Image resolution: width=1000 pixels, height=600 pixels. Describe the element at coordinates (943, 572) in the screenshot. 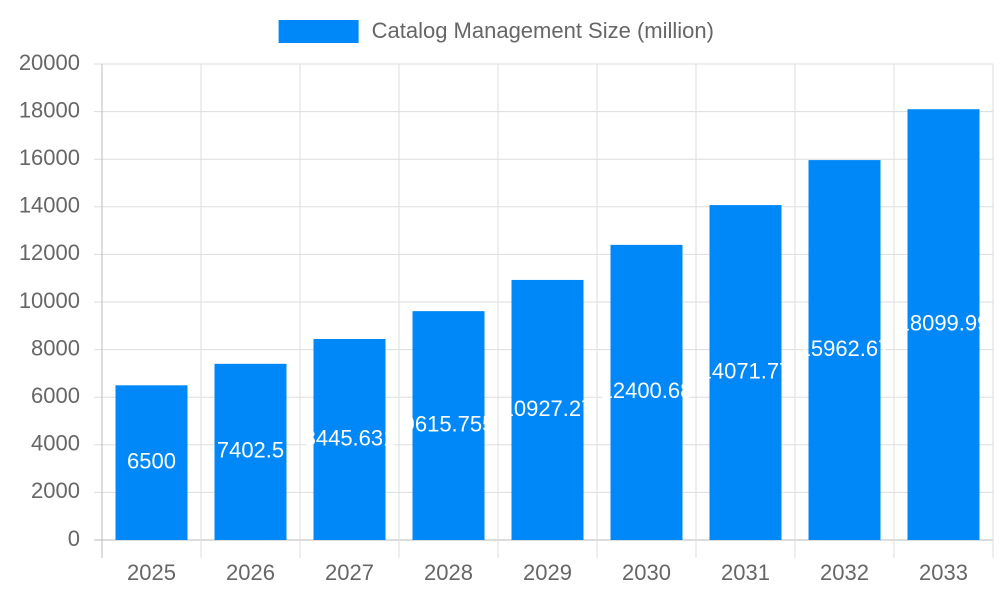

I see `x-tick-label: 2033` at that location.